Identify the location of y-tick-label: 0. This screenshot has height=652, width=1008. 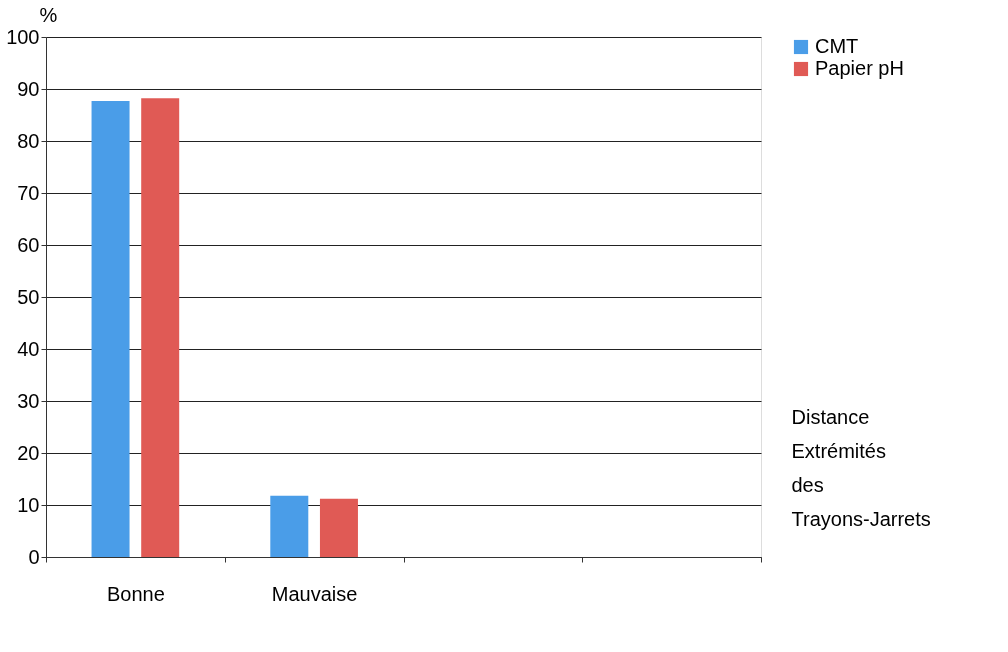
(34, 556).